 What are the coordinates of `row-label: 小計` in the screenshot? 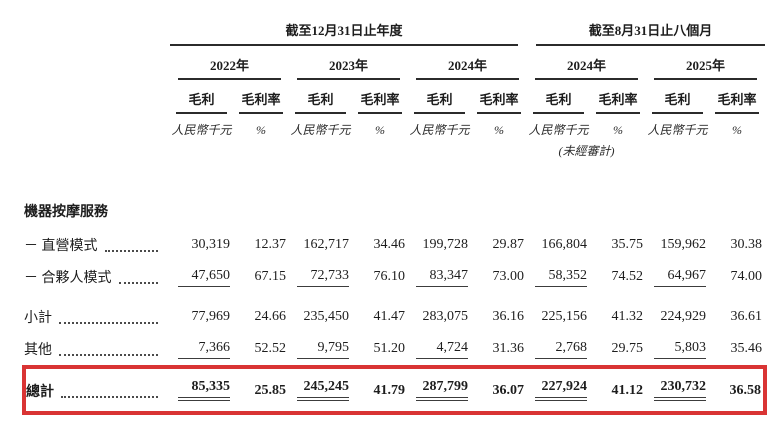 It's located at (38, 318).